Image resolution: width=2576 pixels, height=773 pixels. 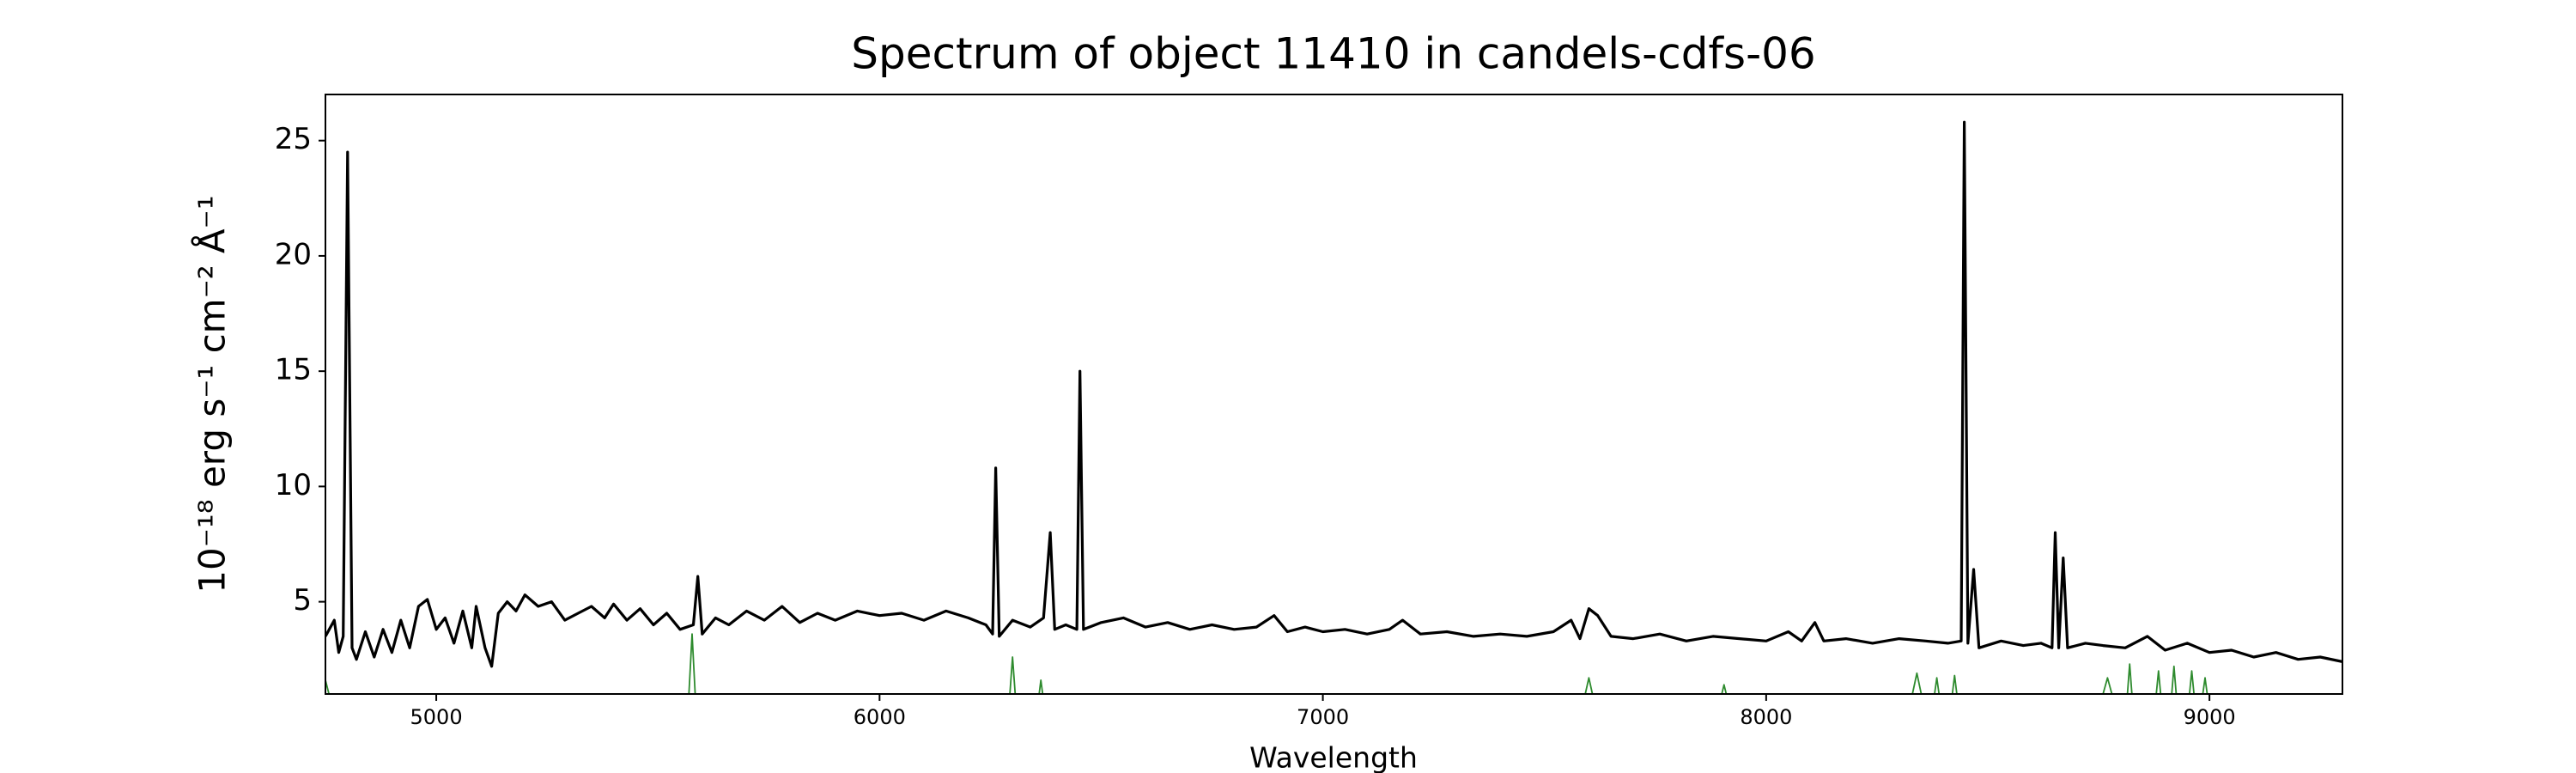 What do you see at coordinates (1334, 757) in the screenshot?
I see `x-axis-label: Wavelength` at bounding box center [1334, 757].